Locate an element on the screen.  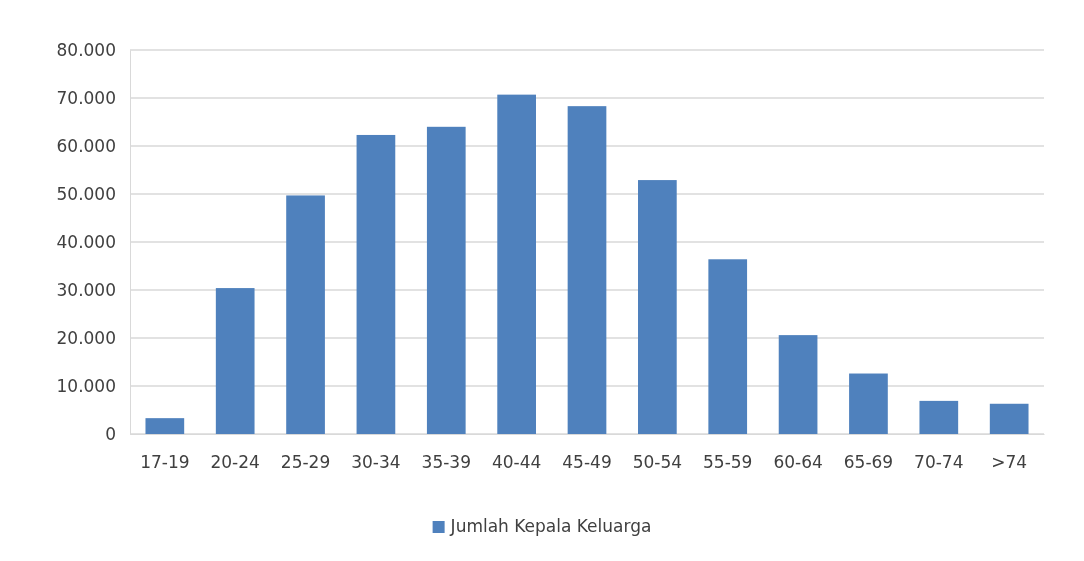
x-tick-label: 40-44 is located at coordinates (516, 462).